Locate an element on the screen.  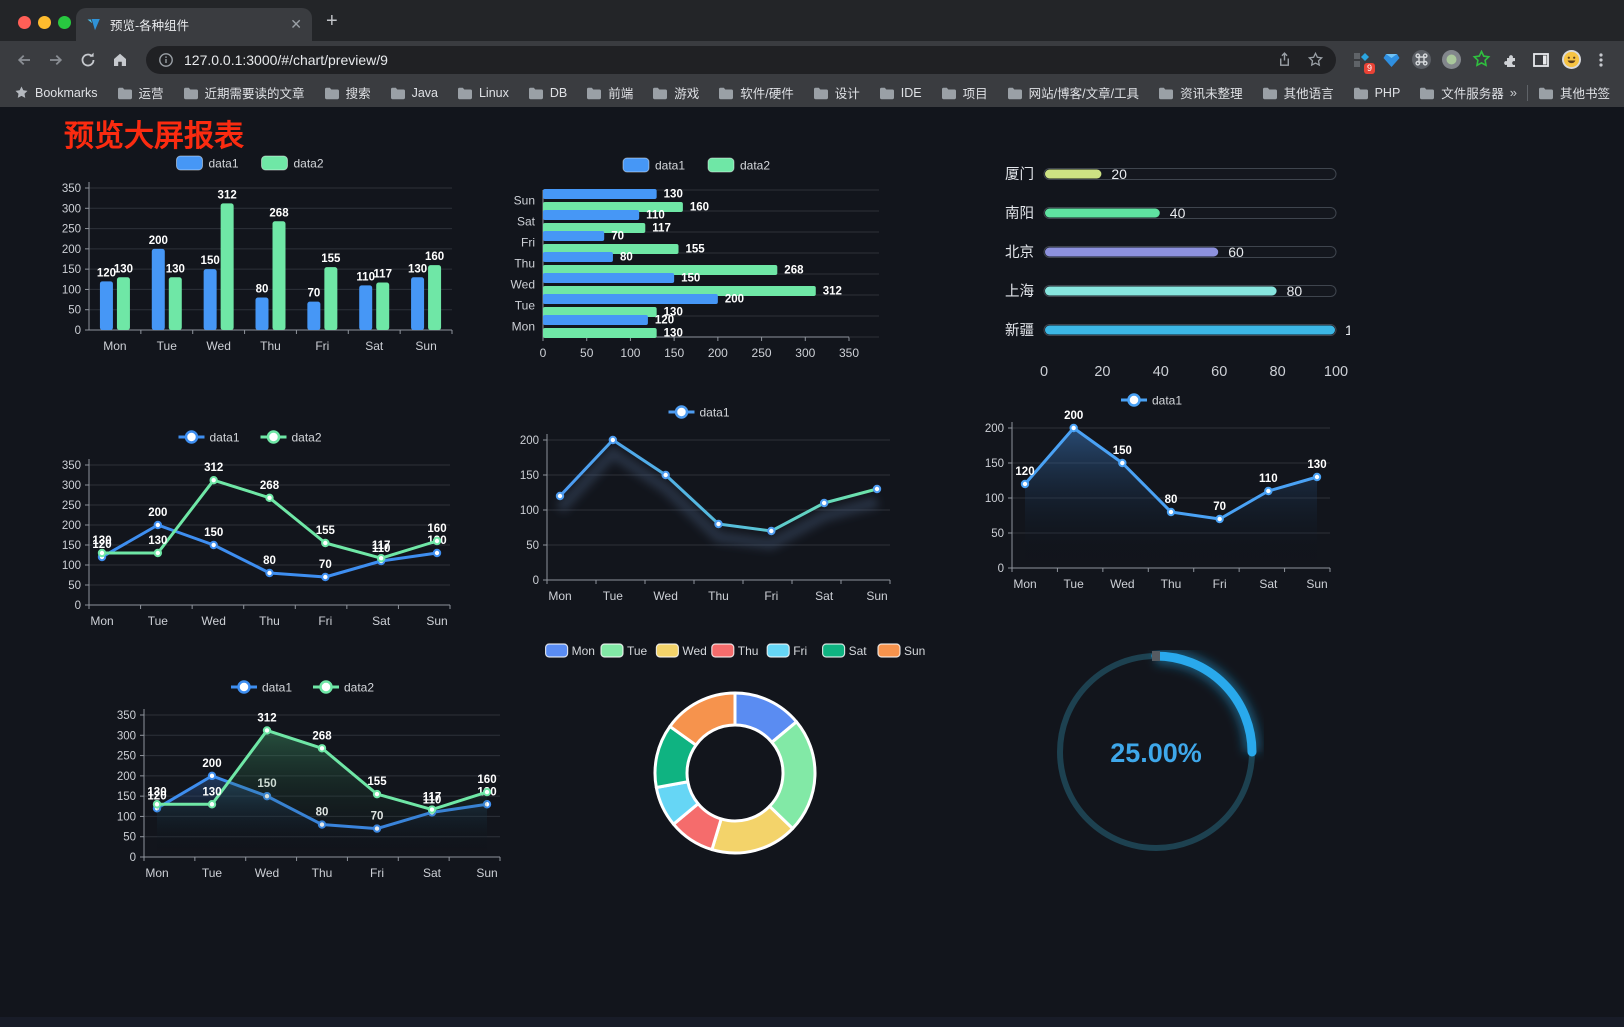
legend-item-Sat: Sat is located at coordinates (845, 650).